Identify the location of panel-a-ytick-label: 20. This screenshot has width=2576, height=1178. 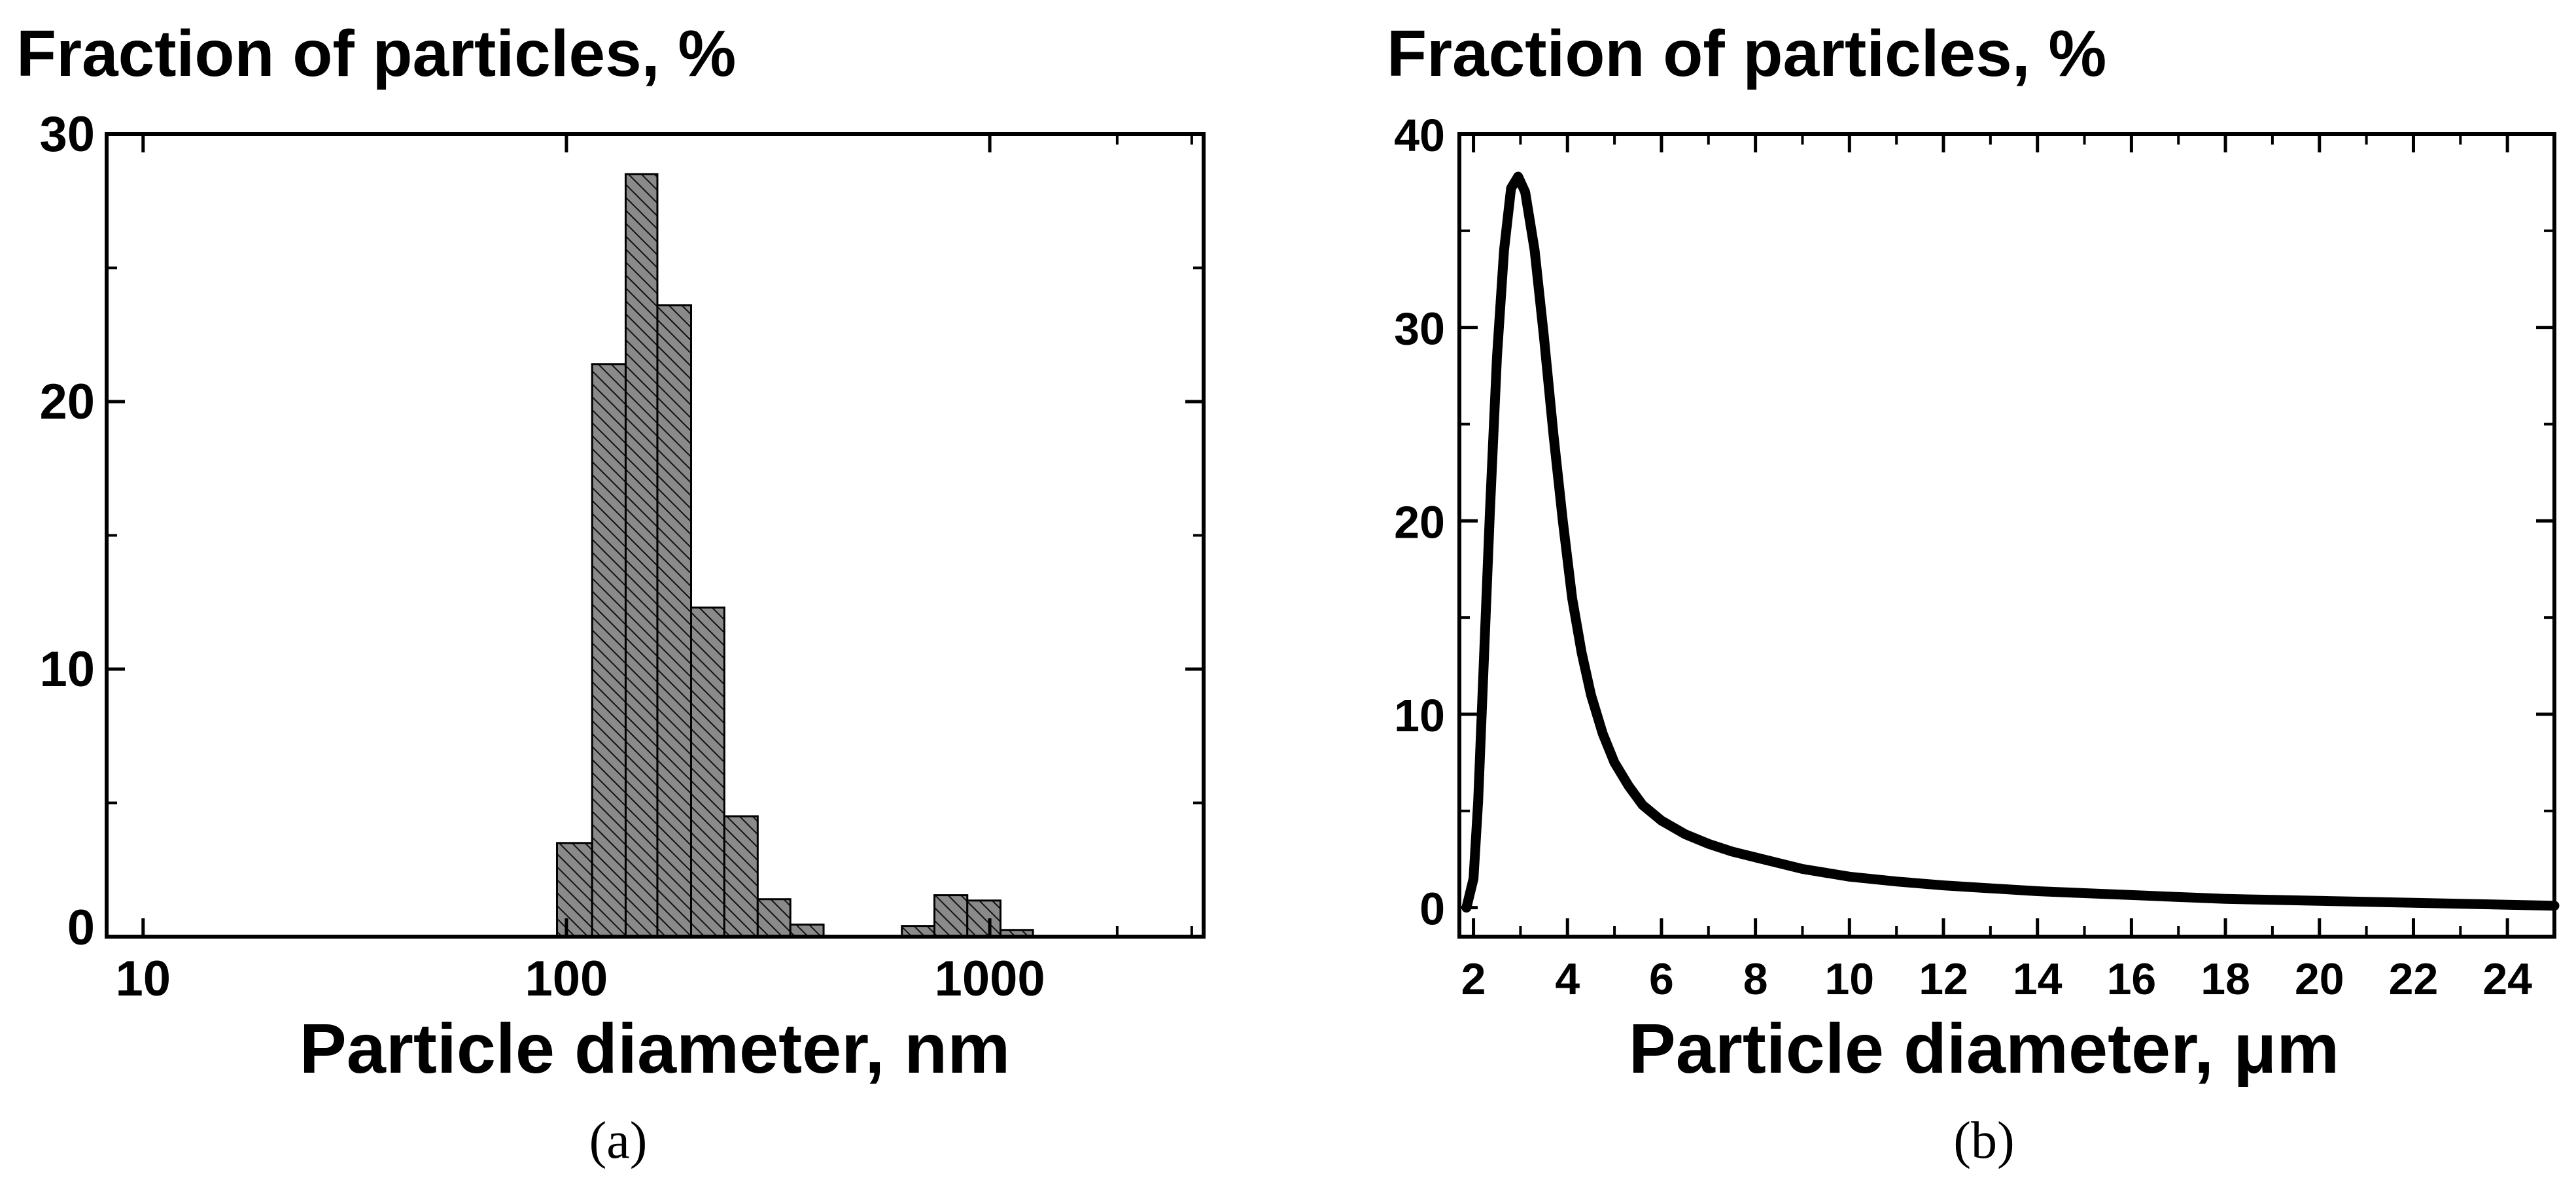
(67, 402).